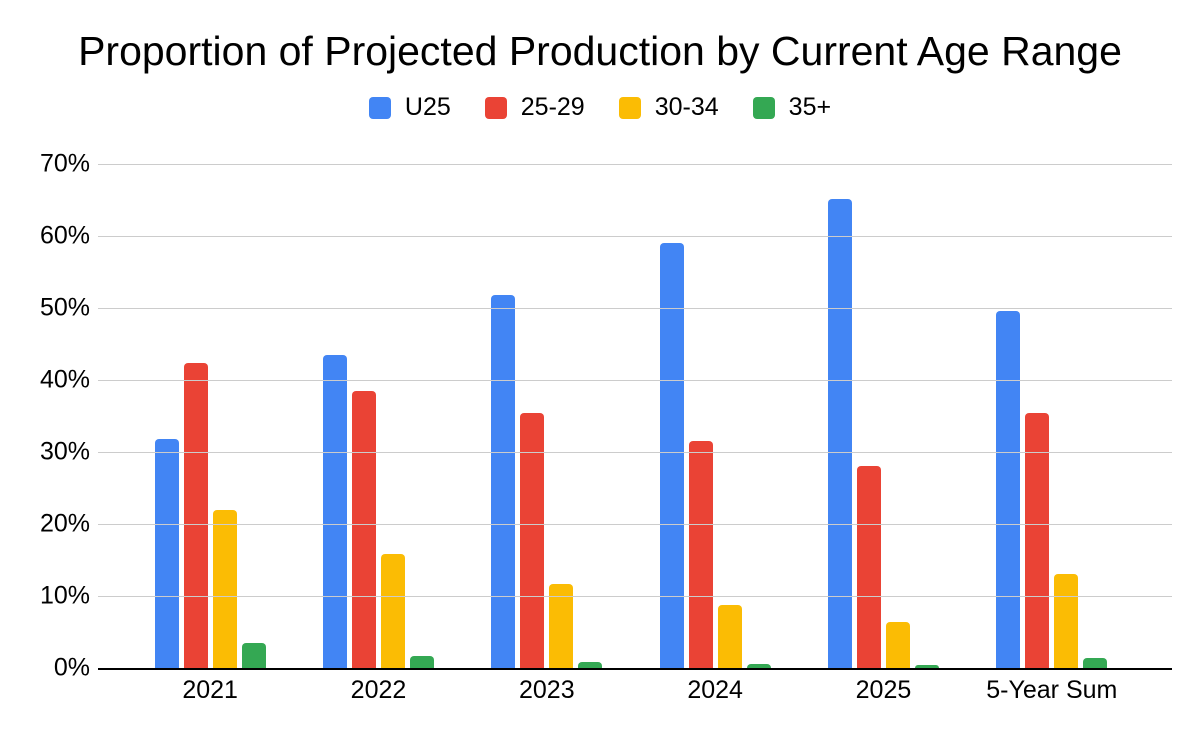 Image resolution: width=1200 pixels, height=742 pixels. I want to click on gridline-70pct, so click(635, 164).